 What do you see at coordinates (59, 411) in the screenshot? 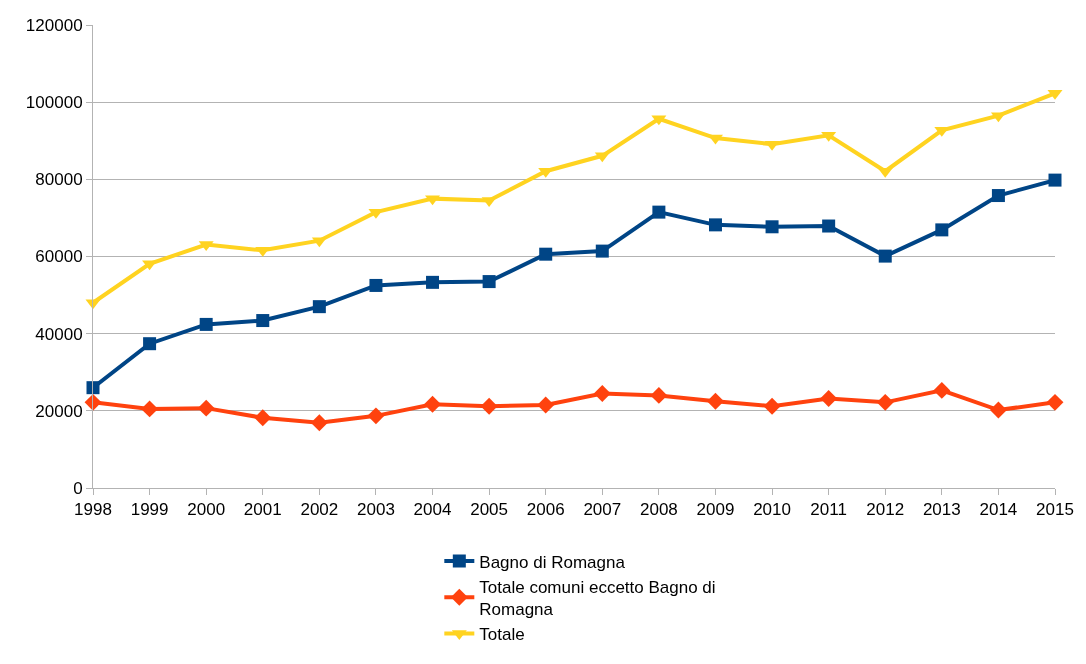
I see `y-tick-label: 20000` at bounding box center [59, 411].